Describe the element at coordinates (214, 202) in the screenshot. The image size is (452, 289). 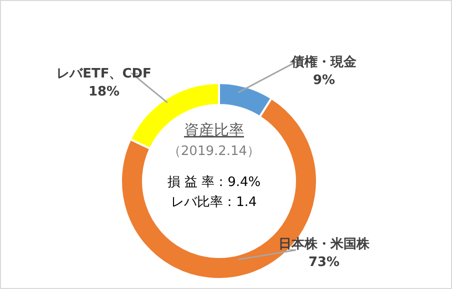
I see `text: レバ比率：1.4` at that location.